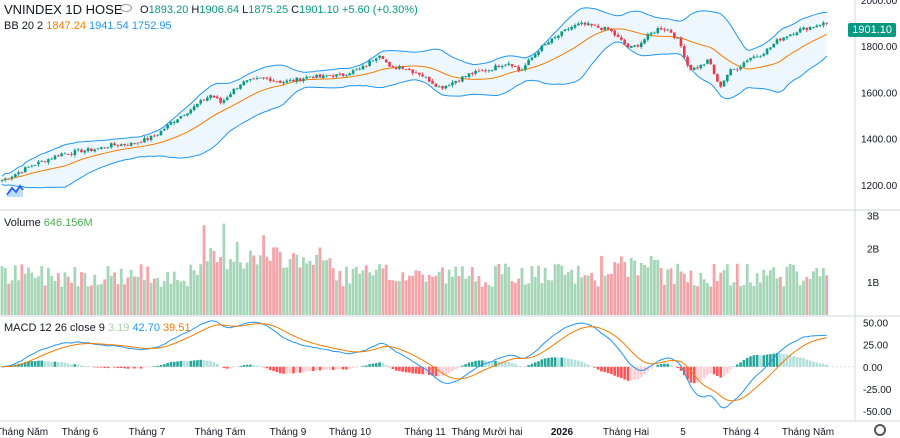  I want to click on volume-tick-label: 1B, so click(873, 283).